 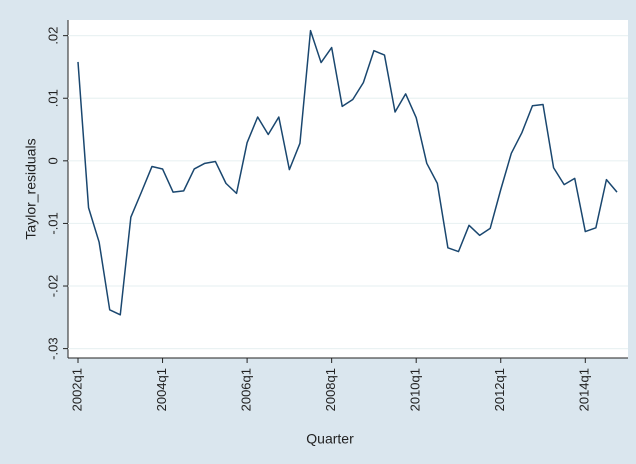 What do you see at coordinates (52, 98) in the screenshot?
I see `y-tick-label: .01` at bounding box center [52, 98].